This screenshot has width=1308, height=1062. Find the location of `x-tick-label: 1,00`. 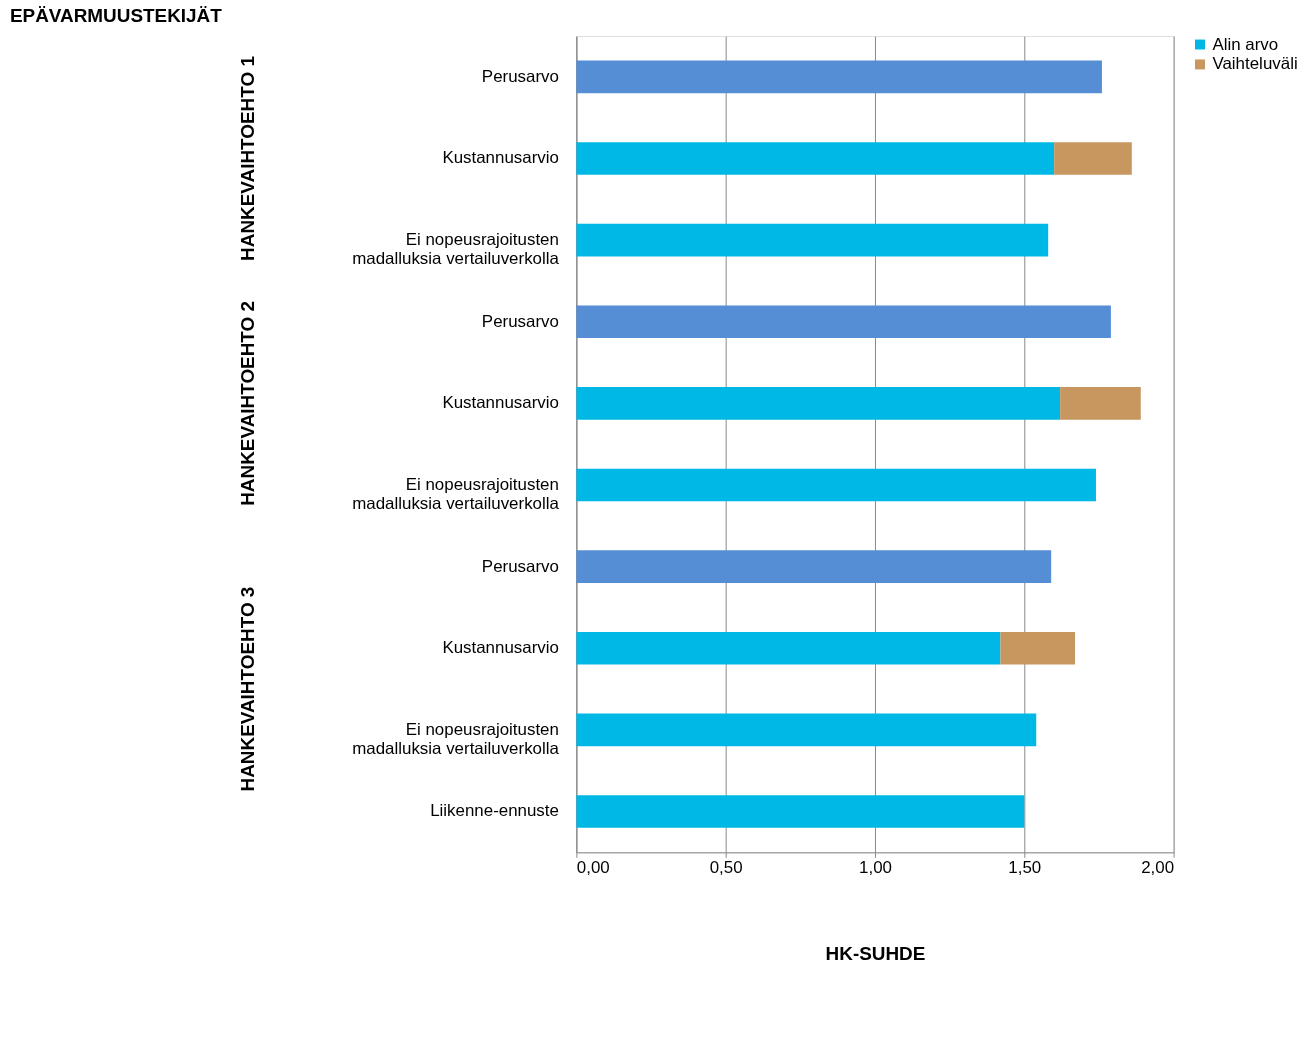

x-tick-label: 1,00 is located at coordinates (875, 867).